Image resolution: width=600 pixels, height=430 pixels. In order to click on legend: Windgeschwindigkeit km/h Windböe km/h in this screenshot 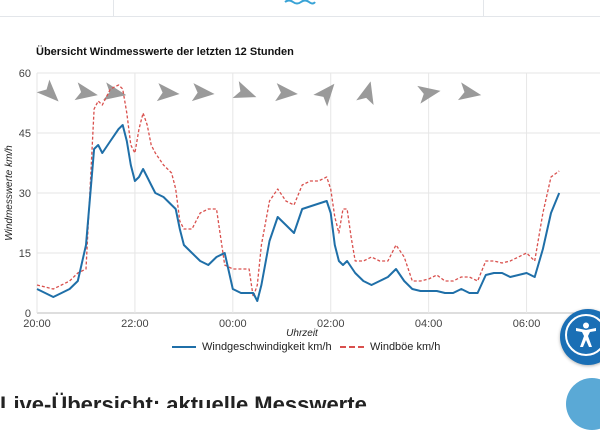, I will do `click(300, 349)`.